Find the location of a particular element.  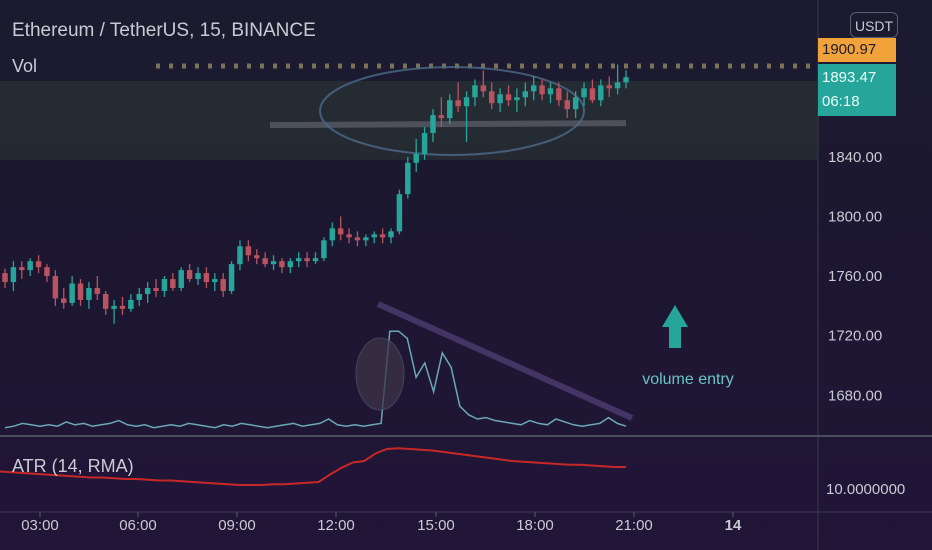

resistance-line is located at coordinates (448, 124).